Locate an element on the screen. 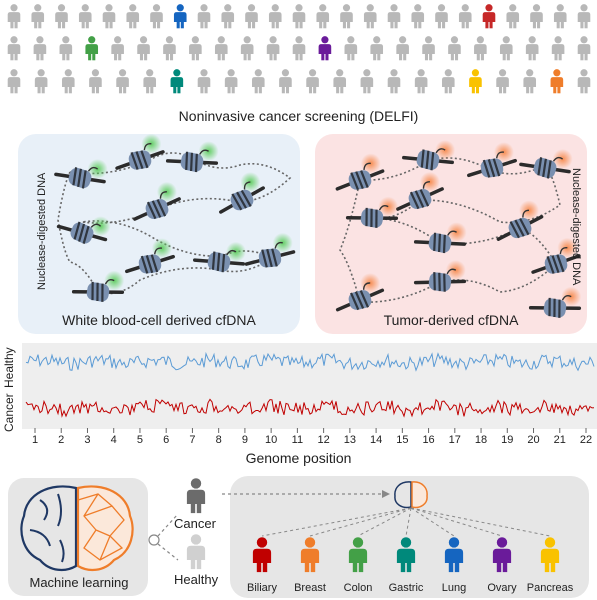 This screenshot has height=600, width=597. genome-tick-label: 1 is located at coordinates (35, 440).